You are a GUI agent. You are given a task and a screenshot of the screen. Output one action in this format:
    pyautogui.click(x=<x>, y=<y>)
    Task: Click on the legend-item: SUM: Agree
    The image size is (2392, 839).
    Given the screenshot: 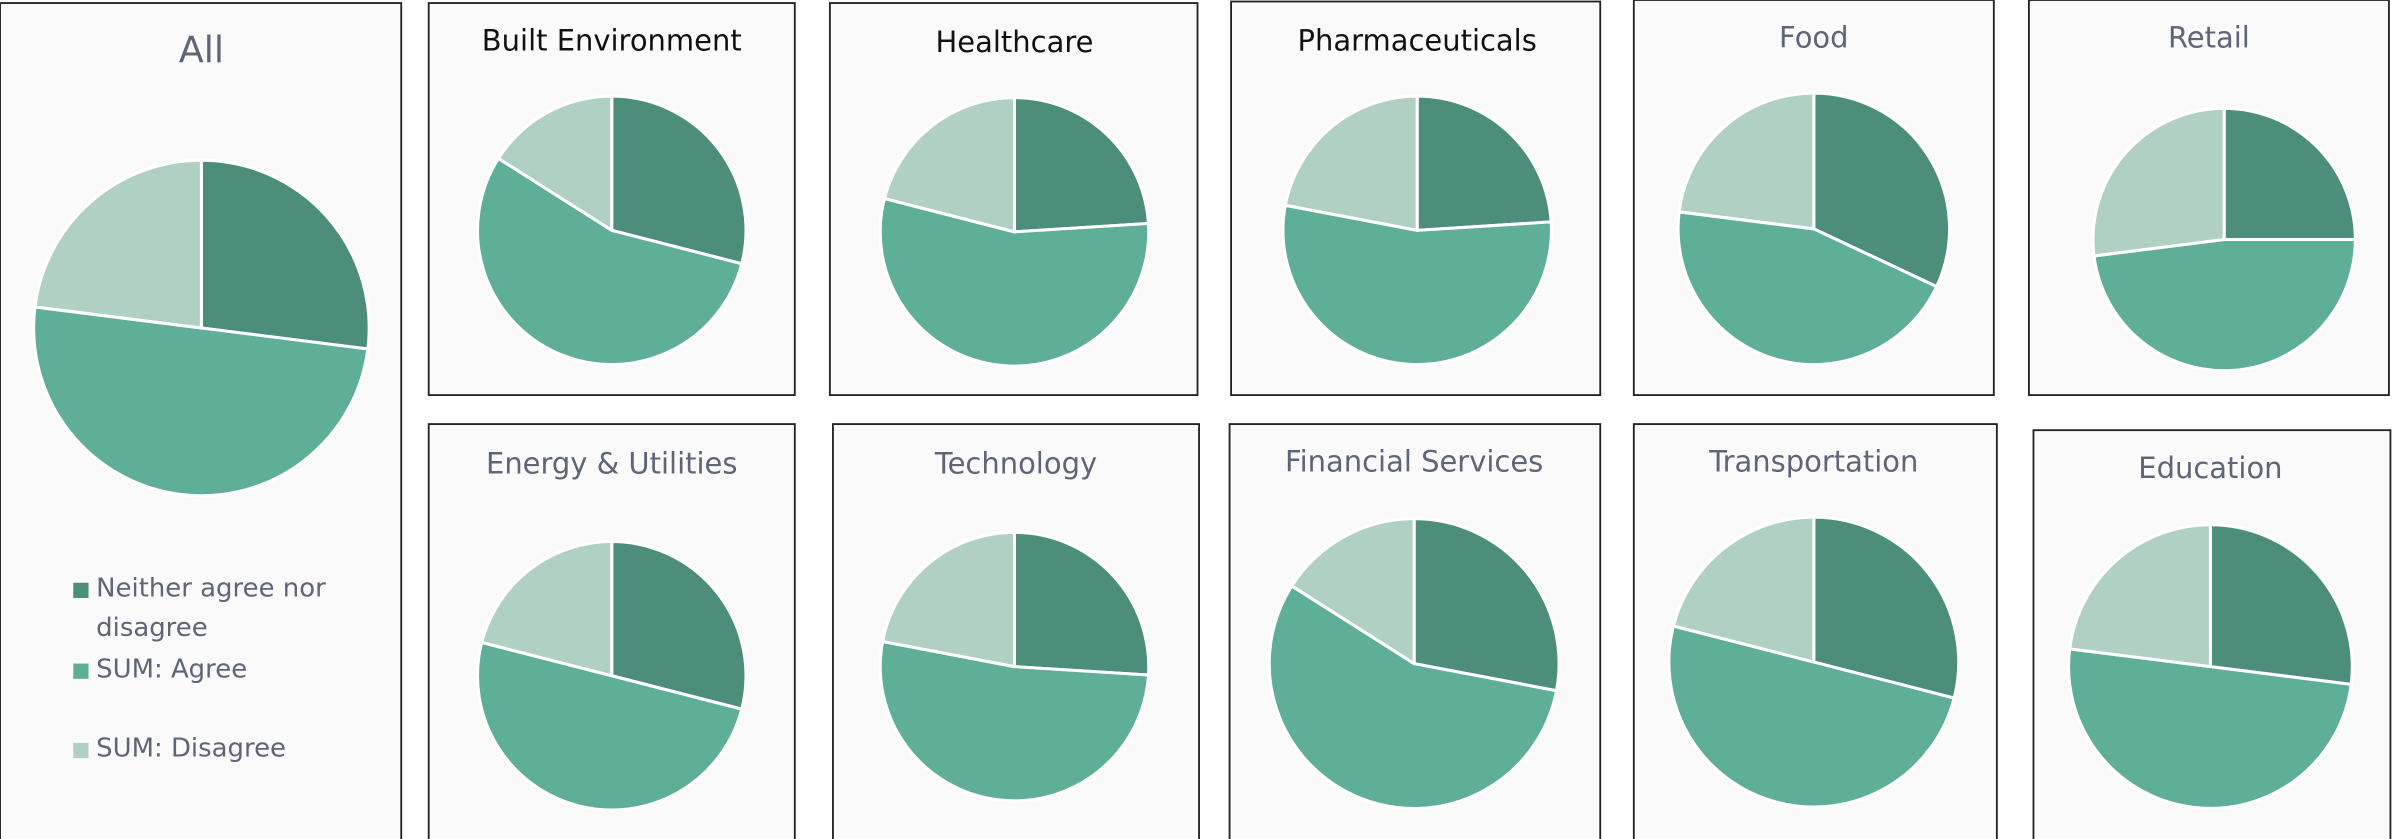 What is the action you would take?
    pyautogui.click(x=172, y=669)
    